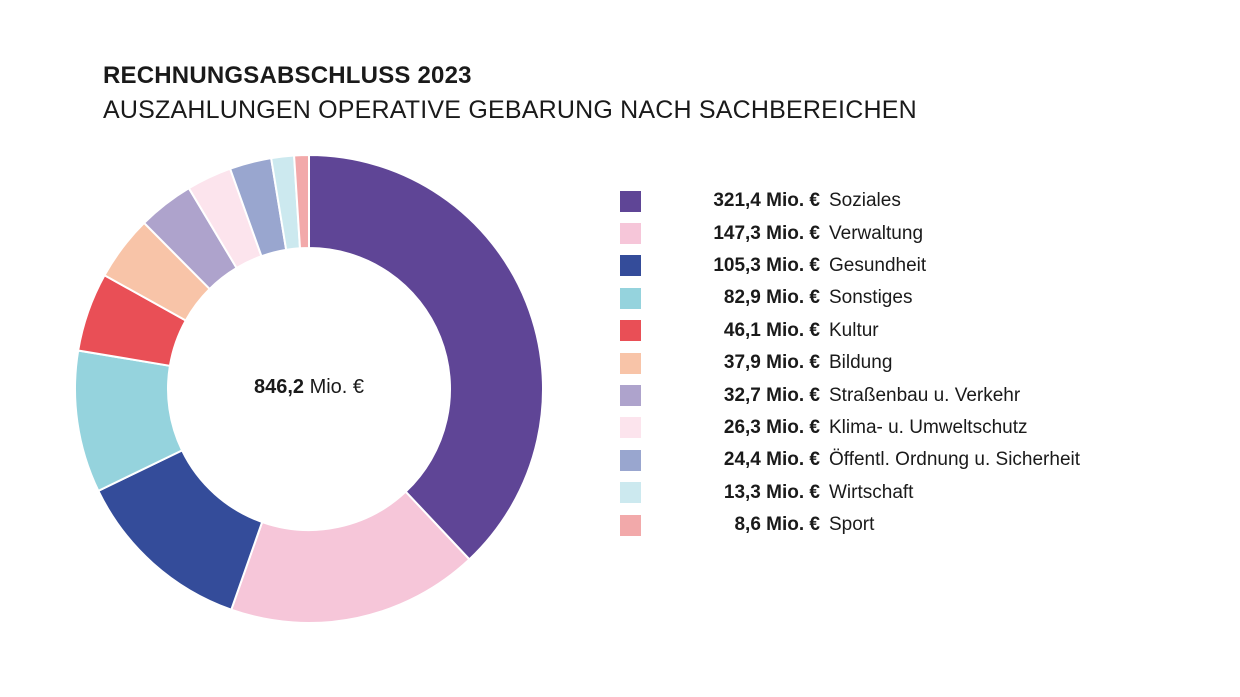  I want to click on legend-item: 46,1 Mio. € Kultur, so click(850, 331).